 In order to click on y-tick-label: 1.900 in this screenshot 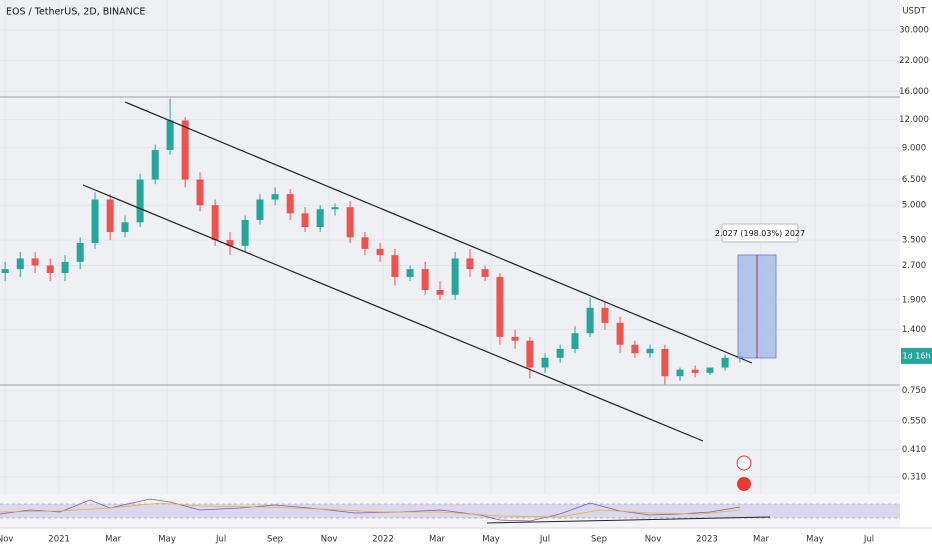, I will do `click(914, 300)`.